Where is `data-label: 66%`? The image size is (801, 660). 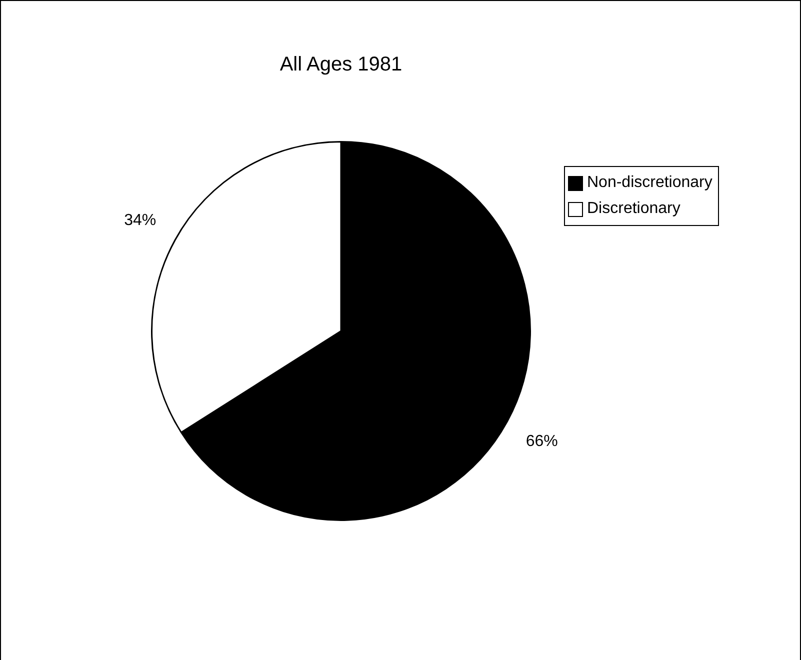 data-label: 66% is located at coordinates (542, 441).